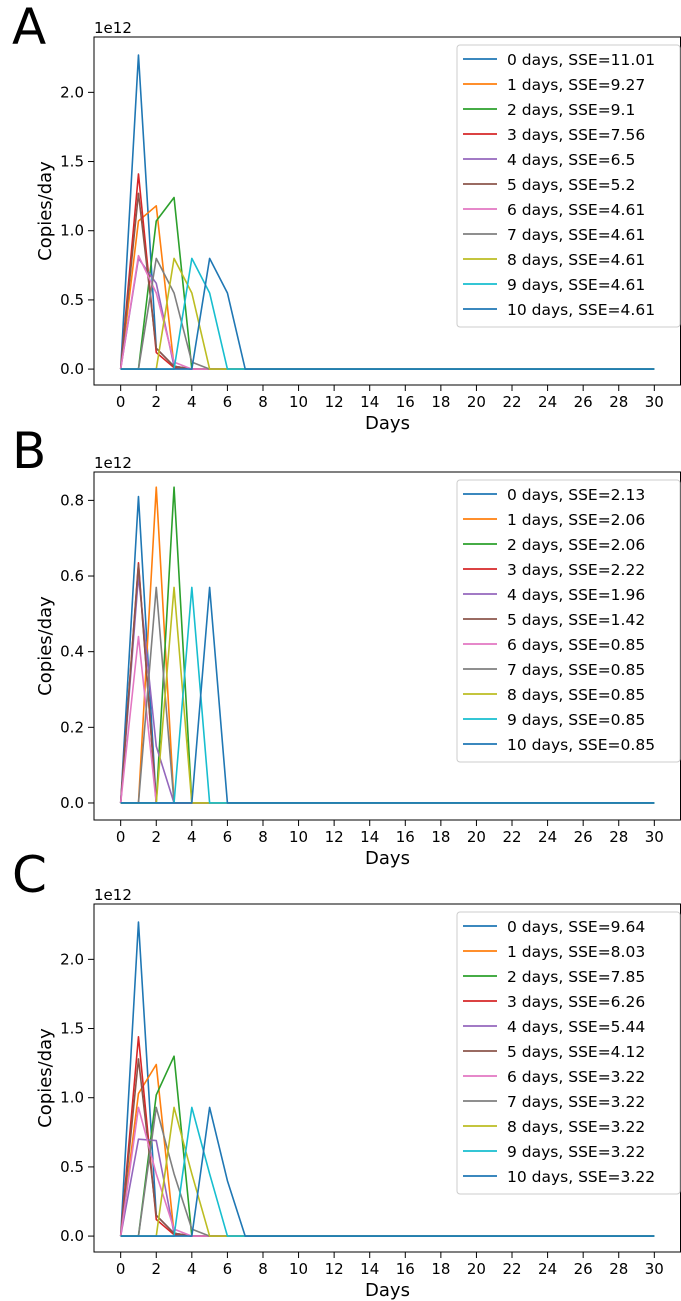 The width and height of the screenshot is (681, 1301). I want to click on legend-entry: 4 days, SSE=5.44, so click(576, 1027).